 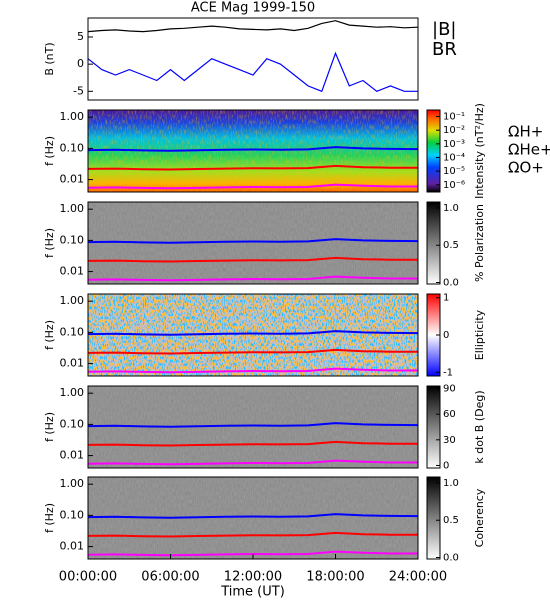 I want to click on colorbar-tick-label: 10⁻³, so click(x=454, y=144).